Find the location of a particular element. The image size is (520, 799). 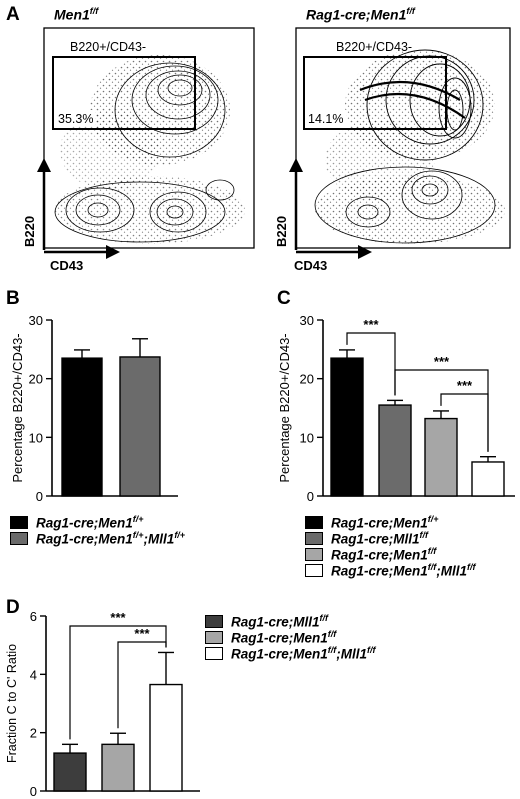

flow-plot-title-1: Men1f/f is located at coordinates (76, 14).